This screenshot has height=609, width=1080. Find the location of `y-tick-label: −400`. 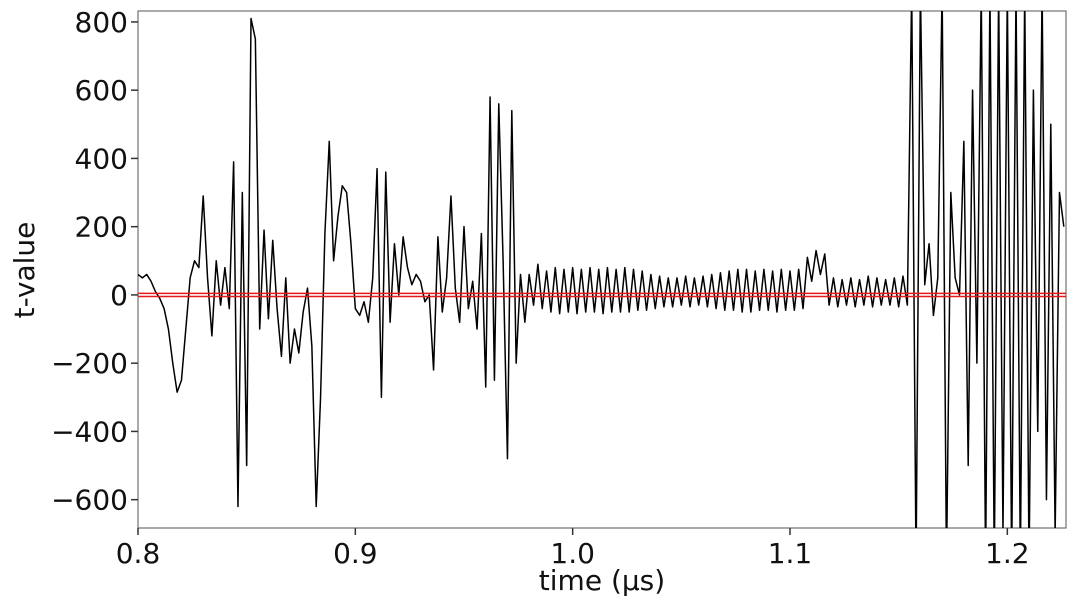

y-tick-label: −400 is located at coordinates (89, 431).